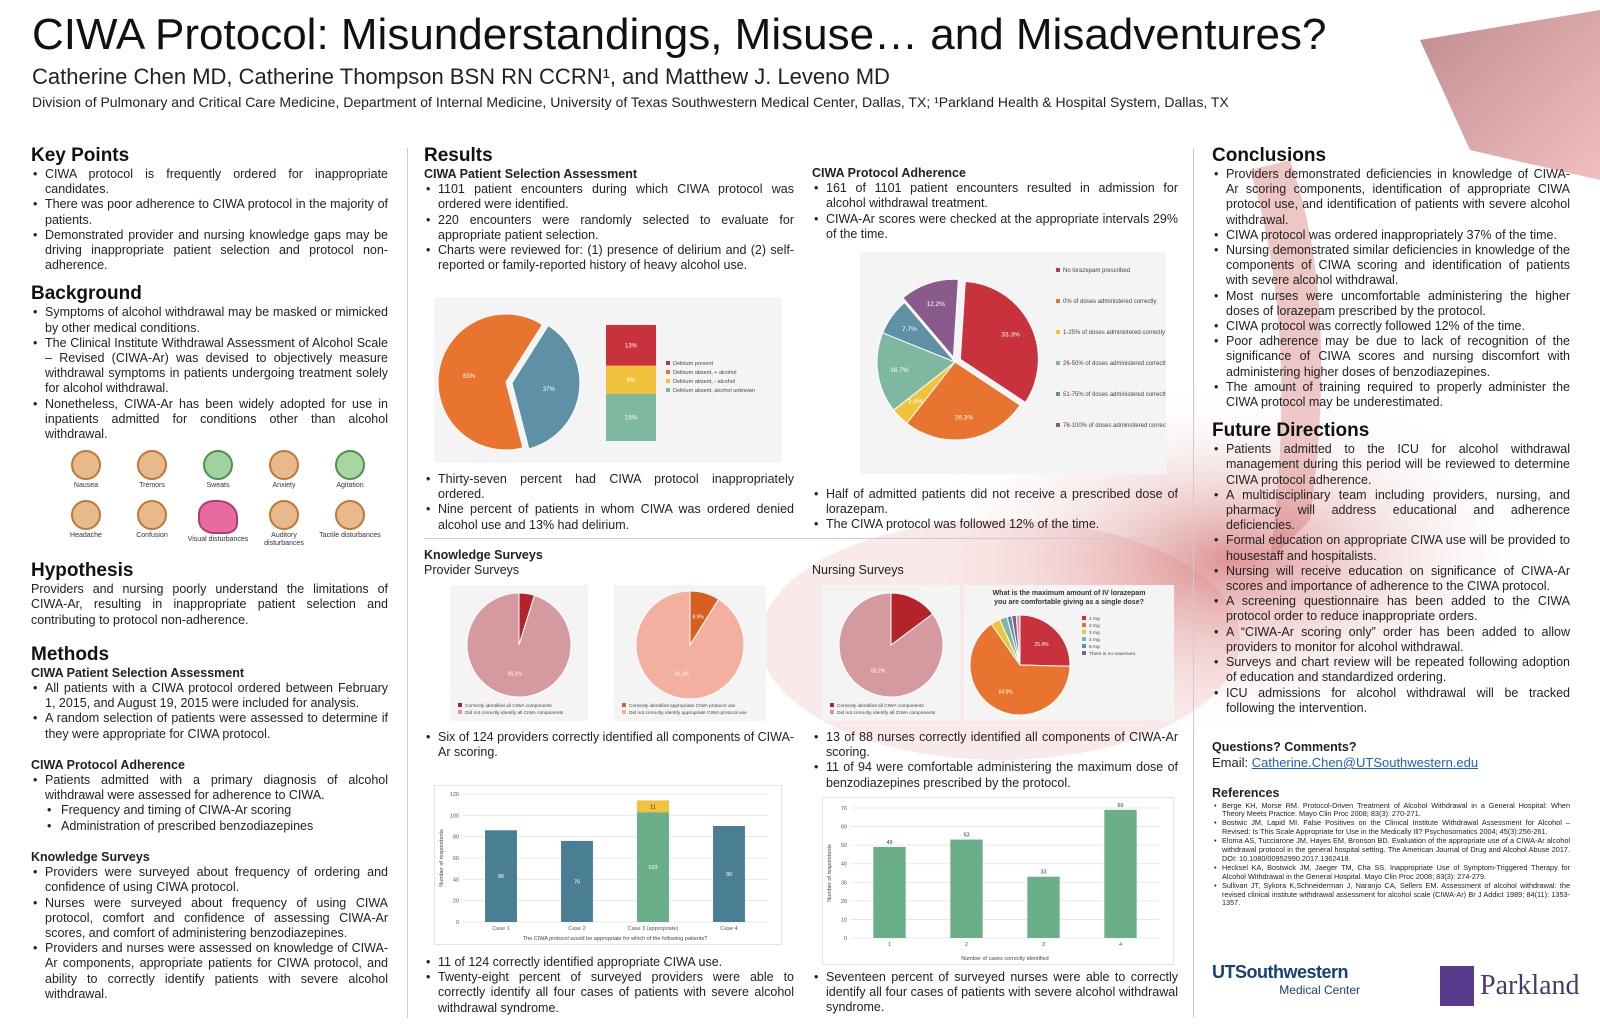 This screenshot has width=1600, height=1029. Describe the element at coordinates (86, 525) in the screenshot. I see `headache-icon: Headache` at that location.